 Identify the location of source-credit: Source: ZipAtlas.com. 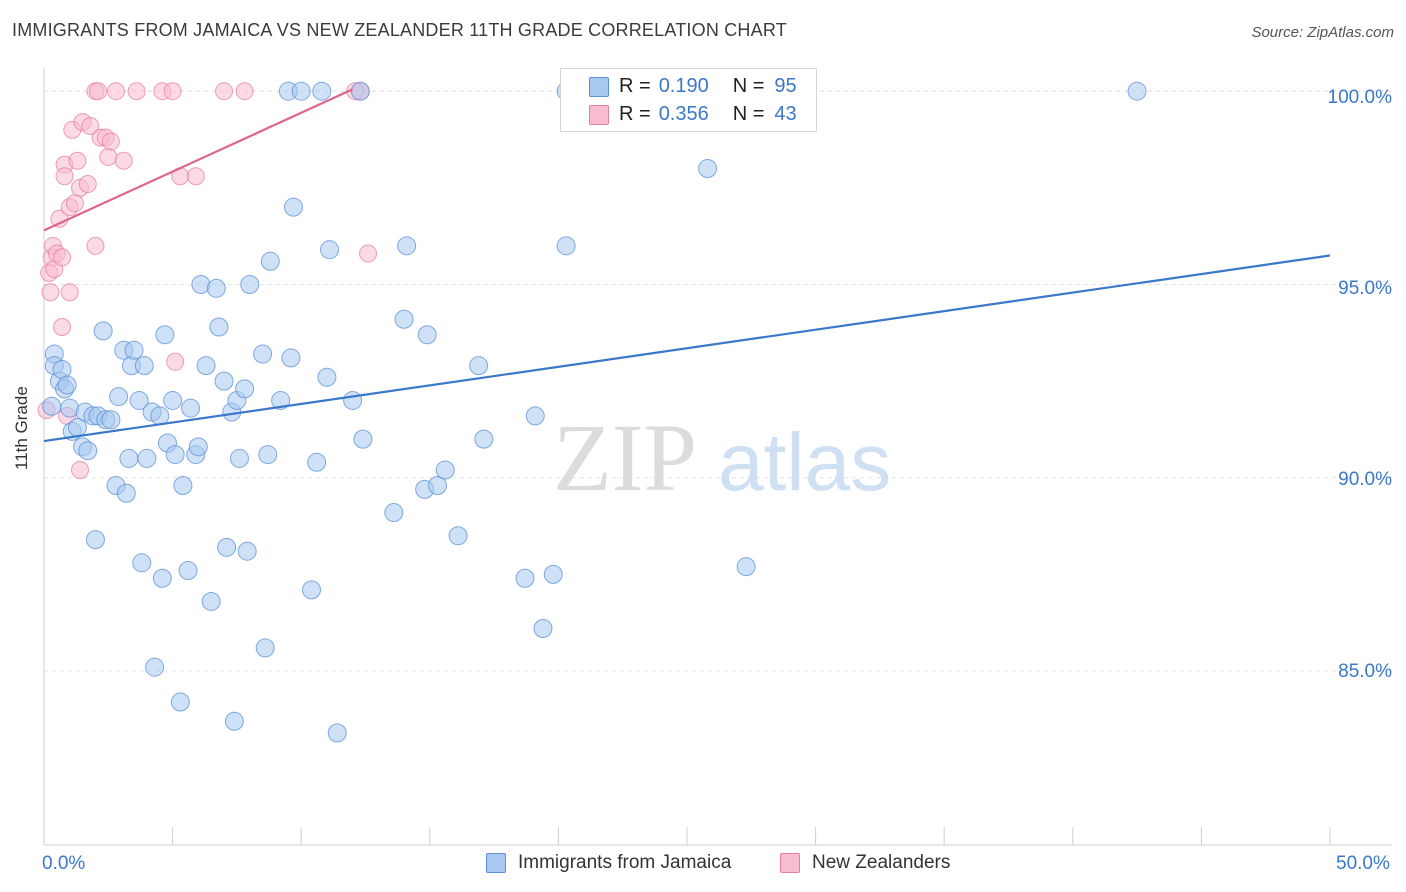
(1322, 32).